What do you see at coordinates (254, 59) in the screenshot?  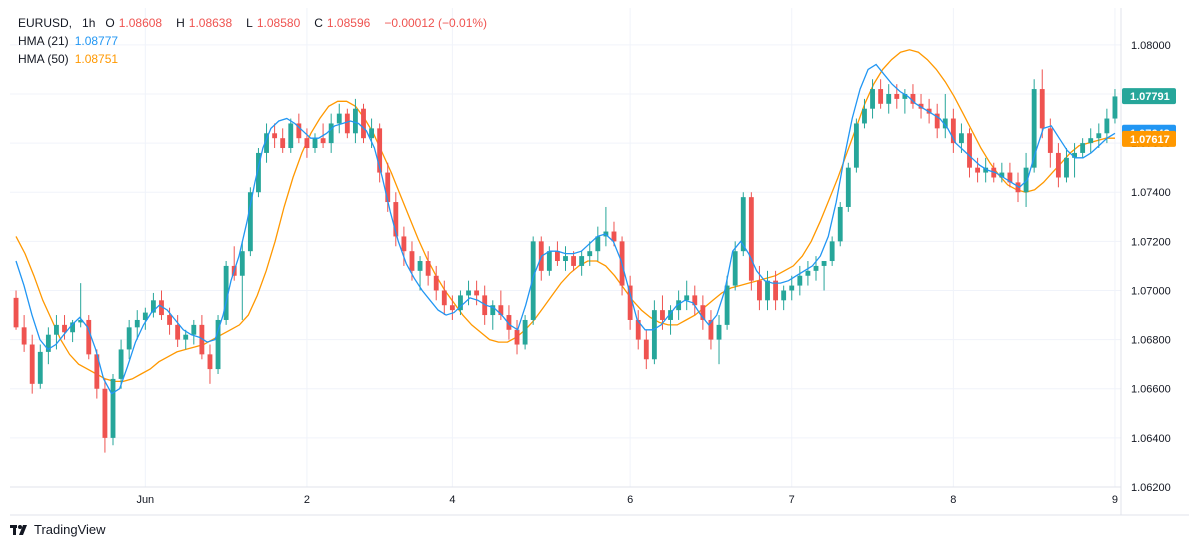 I see `hma50-row: HMA (50) 1.08751` at bounding box center [254, 59].